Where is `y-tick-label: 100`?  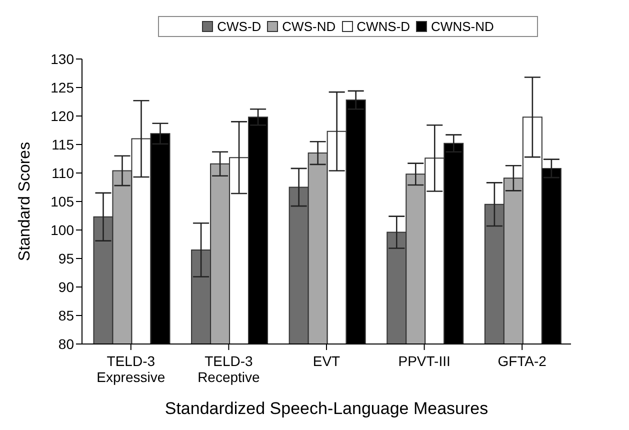 y-tick-label: 100 is located at coordinates (62, 230).